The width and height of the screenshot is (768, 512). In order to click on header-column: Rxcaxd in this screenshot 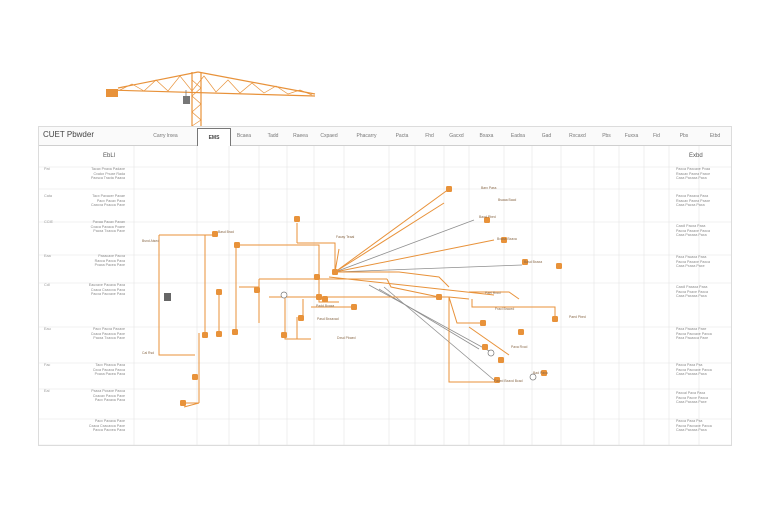, I will do `click(577, 136)`.